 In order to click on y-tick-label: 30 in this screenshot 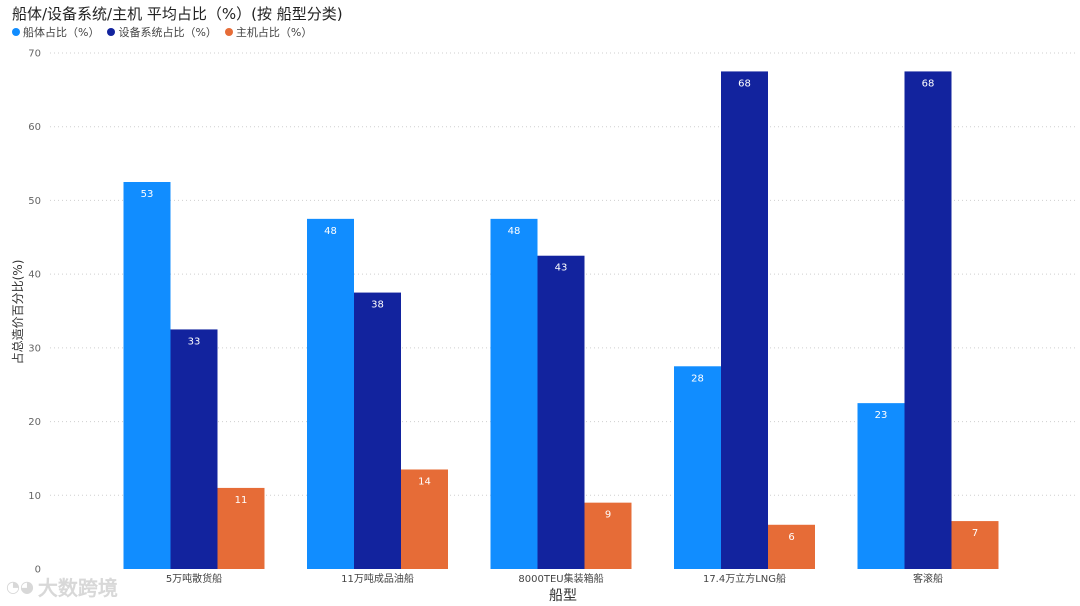, I will do `click(34, 348)`.